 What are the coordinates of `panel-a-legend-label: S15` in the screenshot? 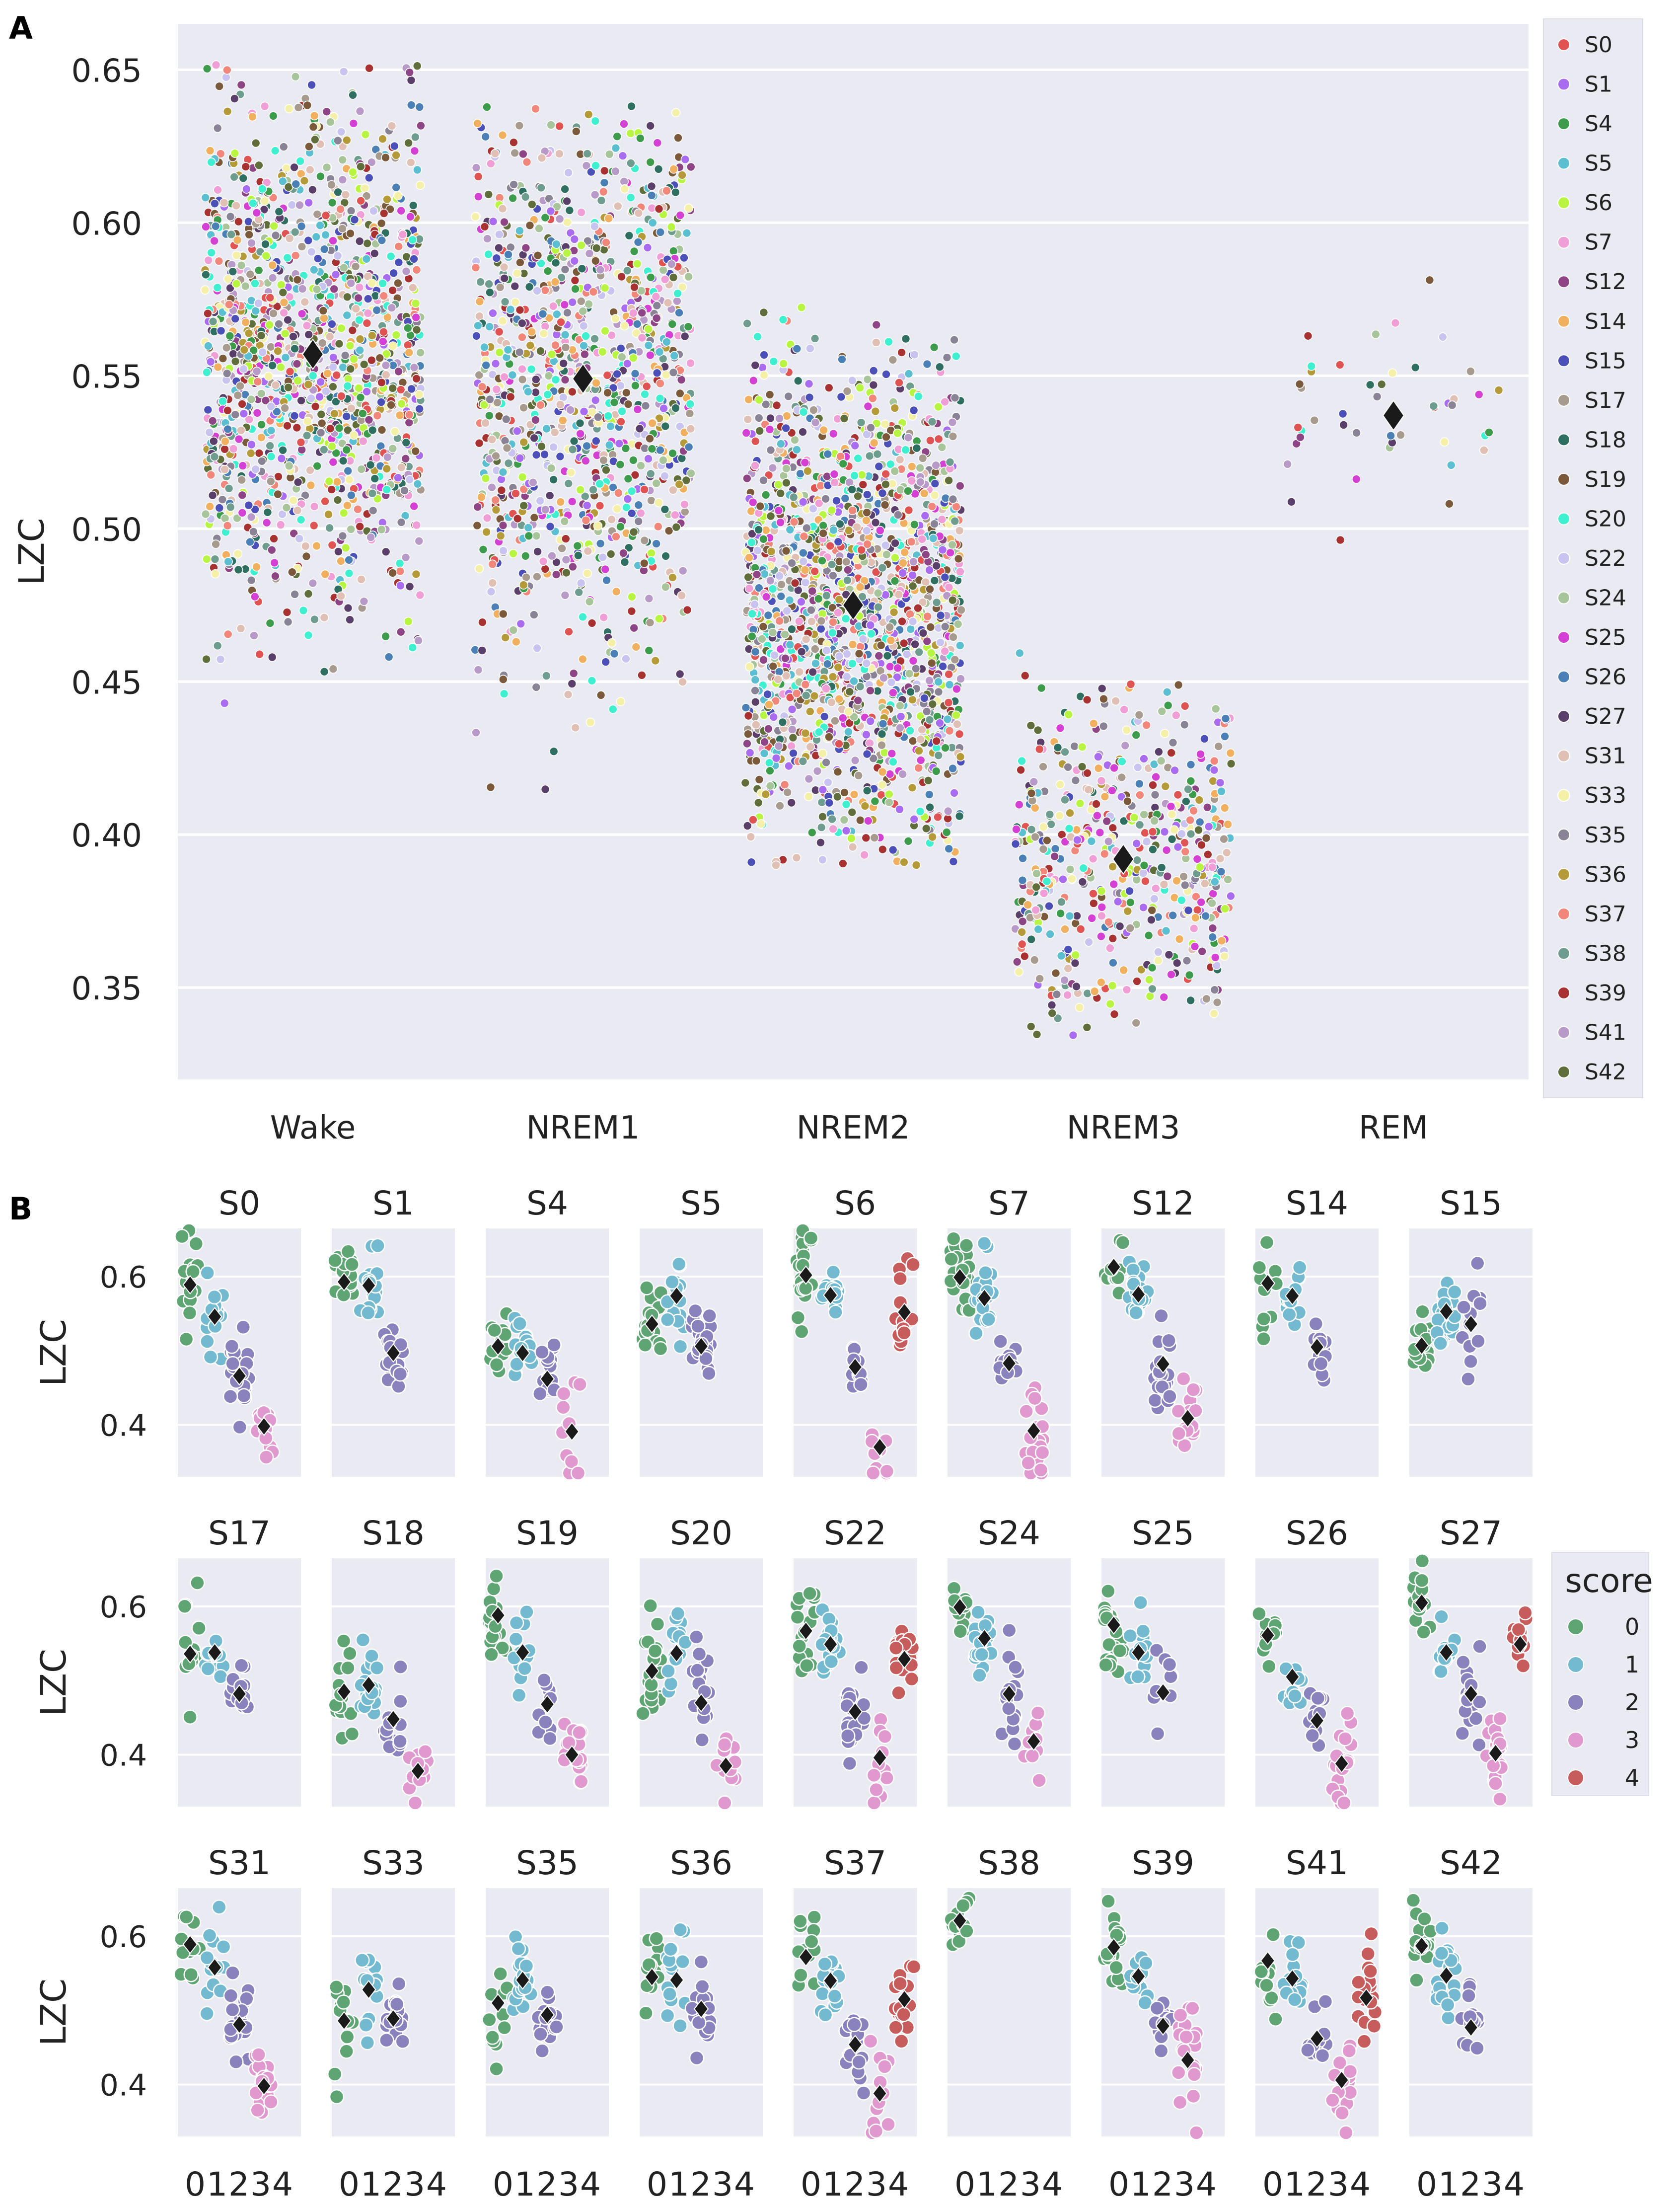 It's located at (1606, 361).